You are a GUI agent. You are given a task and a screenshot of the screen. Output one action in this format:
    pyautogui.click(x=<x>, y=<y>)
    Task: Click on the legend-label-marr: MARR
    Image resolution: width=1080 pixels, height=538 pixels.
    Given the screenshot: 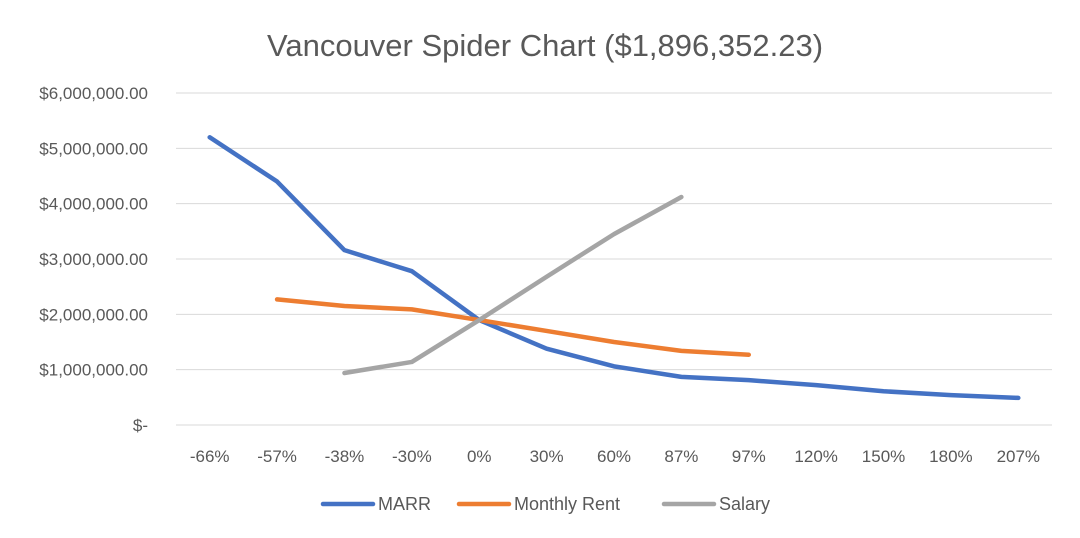 What is the action you would take?
    pyautogui.click(x=404, y=504)
    